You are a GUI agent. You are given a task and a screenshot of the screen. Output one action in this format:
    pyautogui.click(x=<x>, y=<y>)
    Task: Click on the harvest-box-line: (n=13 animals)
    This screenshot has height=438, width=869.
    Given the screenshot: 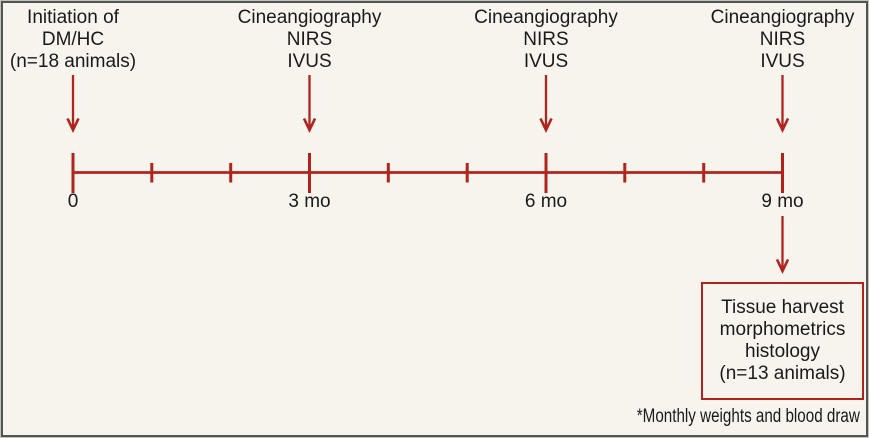 What is the action you would take?
    pyautogui.click(x=782, y=373)
    